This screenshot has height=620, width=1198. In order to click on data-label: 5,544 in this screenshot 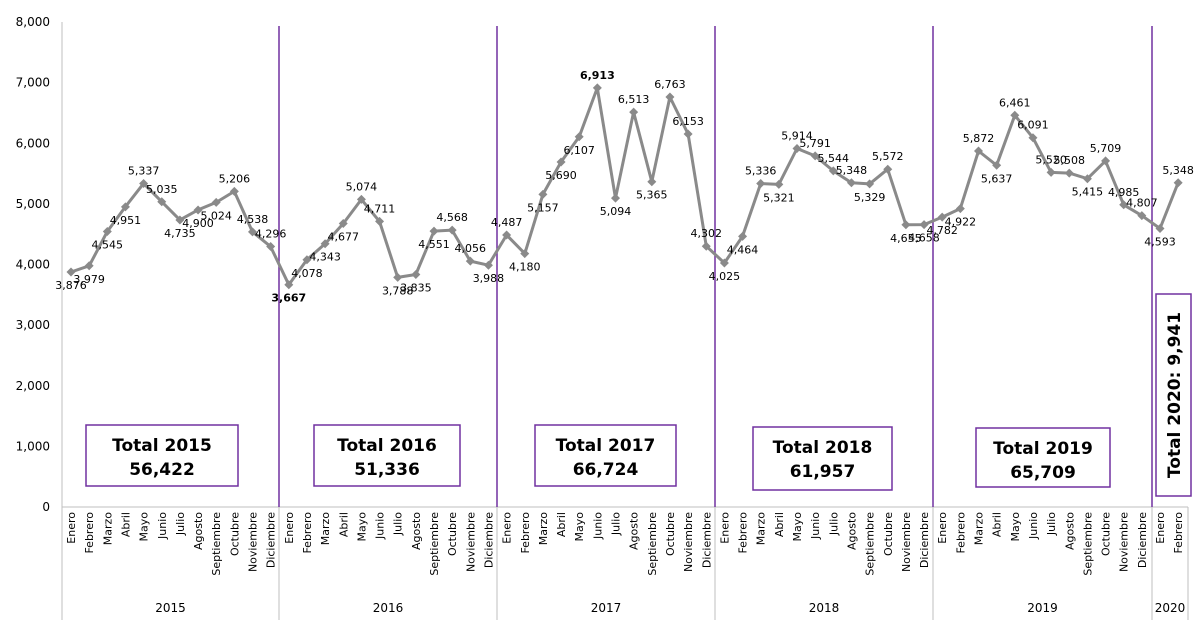, I will do `click(834, 158)`.